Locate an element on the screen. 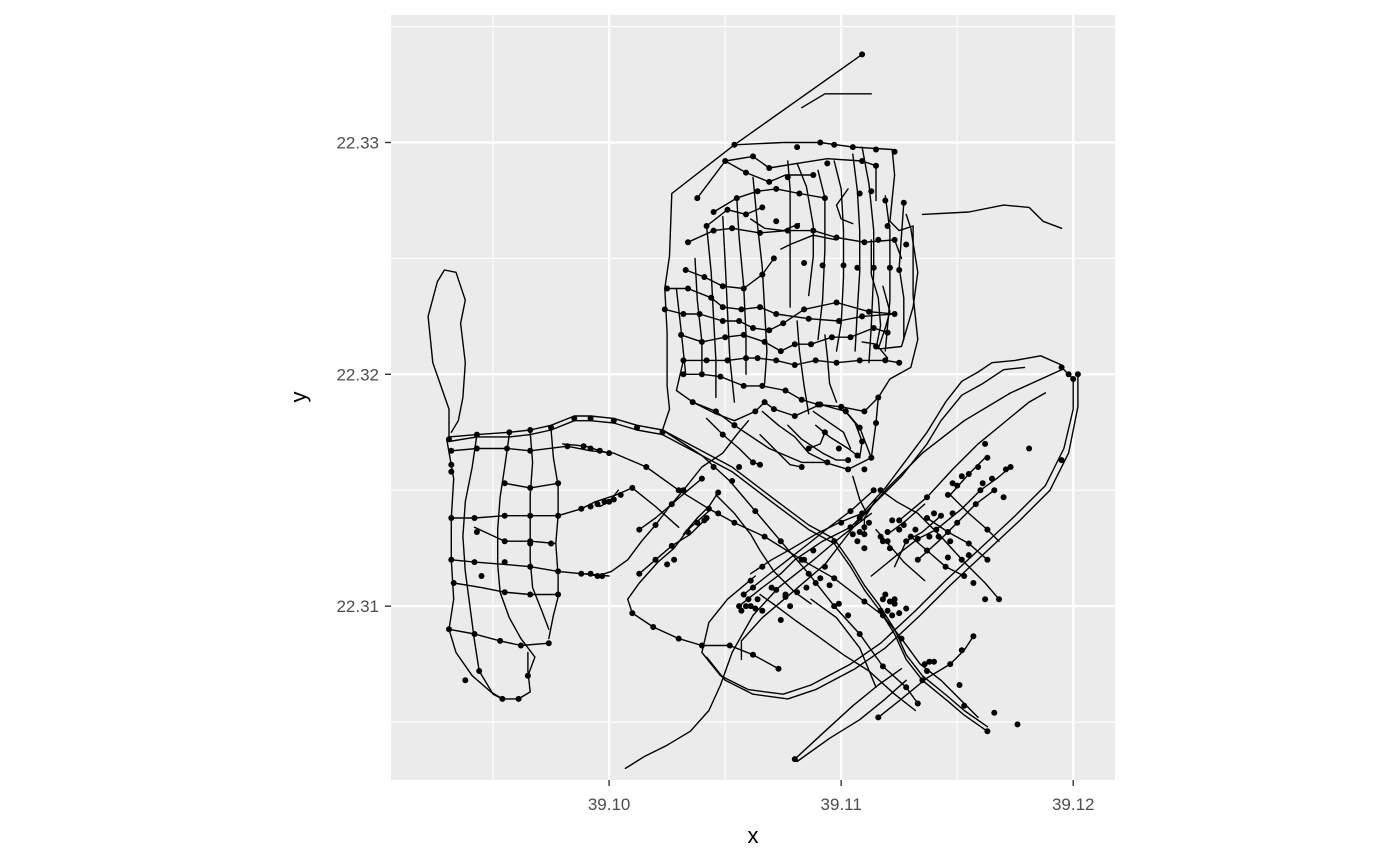  y-tick-label: 22.33 is located at coordinates (357, 143).